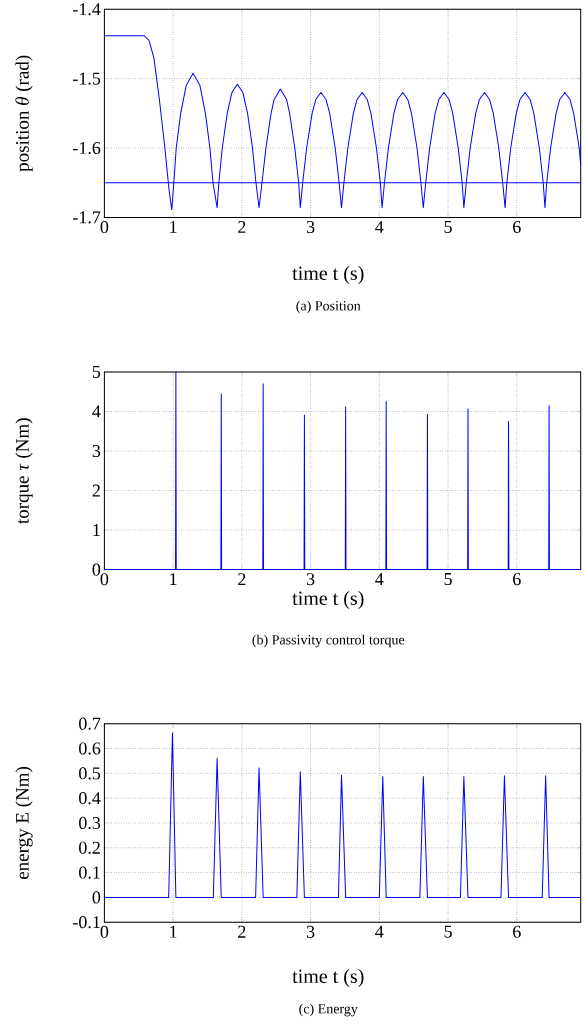  I want to click on y-tick-label: 0.5, so click(90, 773).